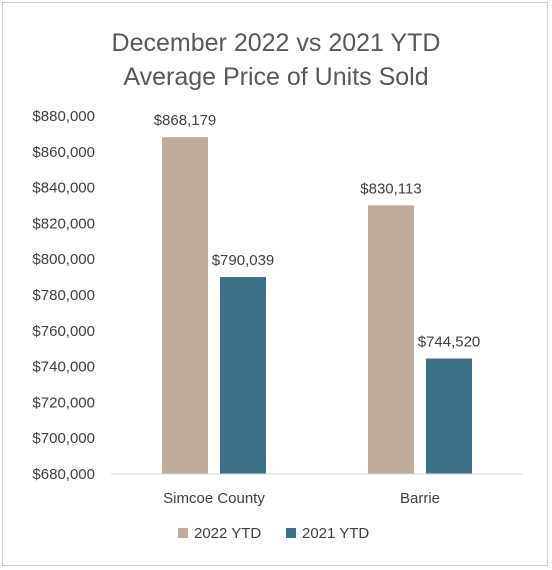 The width and height of the screenshot is (552, 570). I want to click on y-tick-label: $820,000, so click(63, 223).